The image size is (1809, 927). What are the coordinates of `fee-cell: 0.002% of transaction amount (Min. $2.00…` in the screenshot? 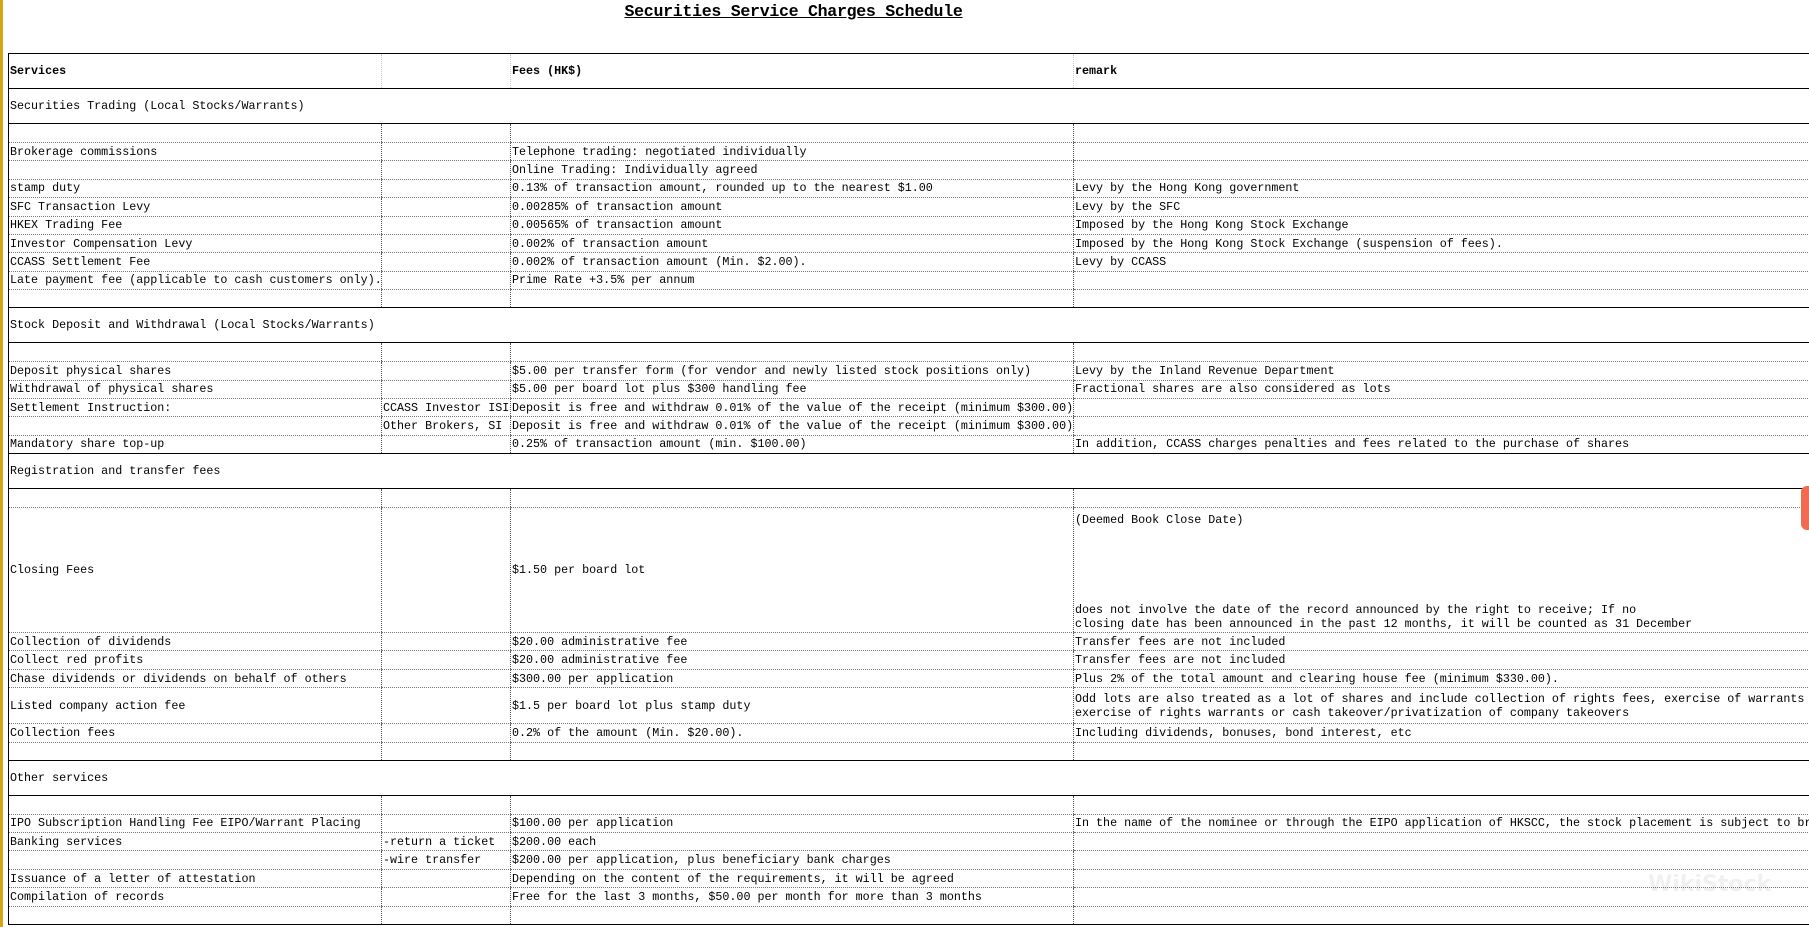 It's located at (792, 262).